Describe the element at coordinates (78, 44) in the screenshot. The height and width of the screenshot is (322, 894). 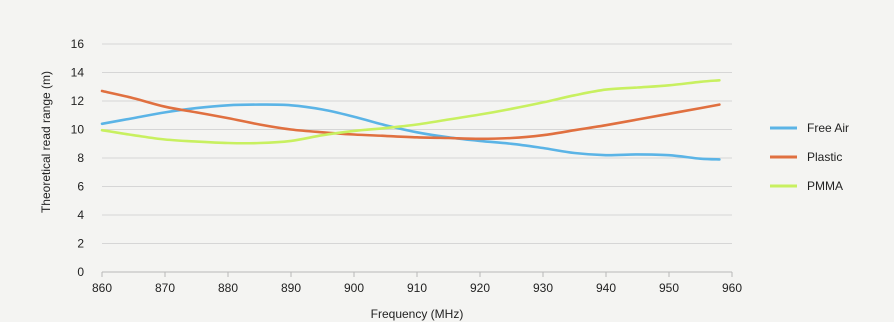
I see `y-tick-label: 16` at that location.